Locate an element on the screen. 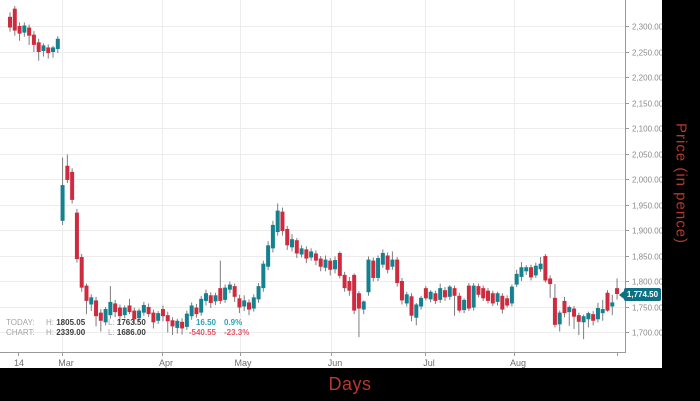 The height and width of the screenshot is (401, 700). y-tick-label: 2,300.00 is located at coordinates (647, 27).